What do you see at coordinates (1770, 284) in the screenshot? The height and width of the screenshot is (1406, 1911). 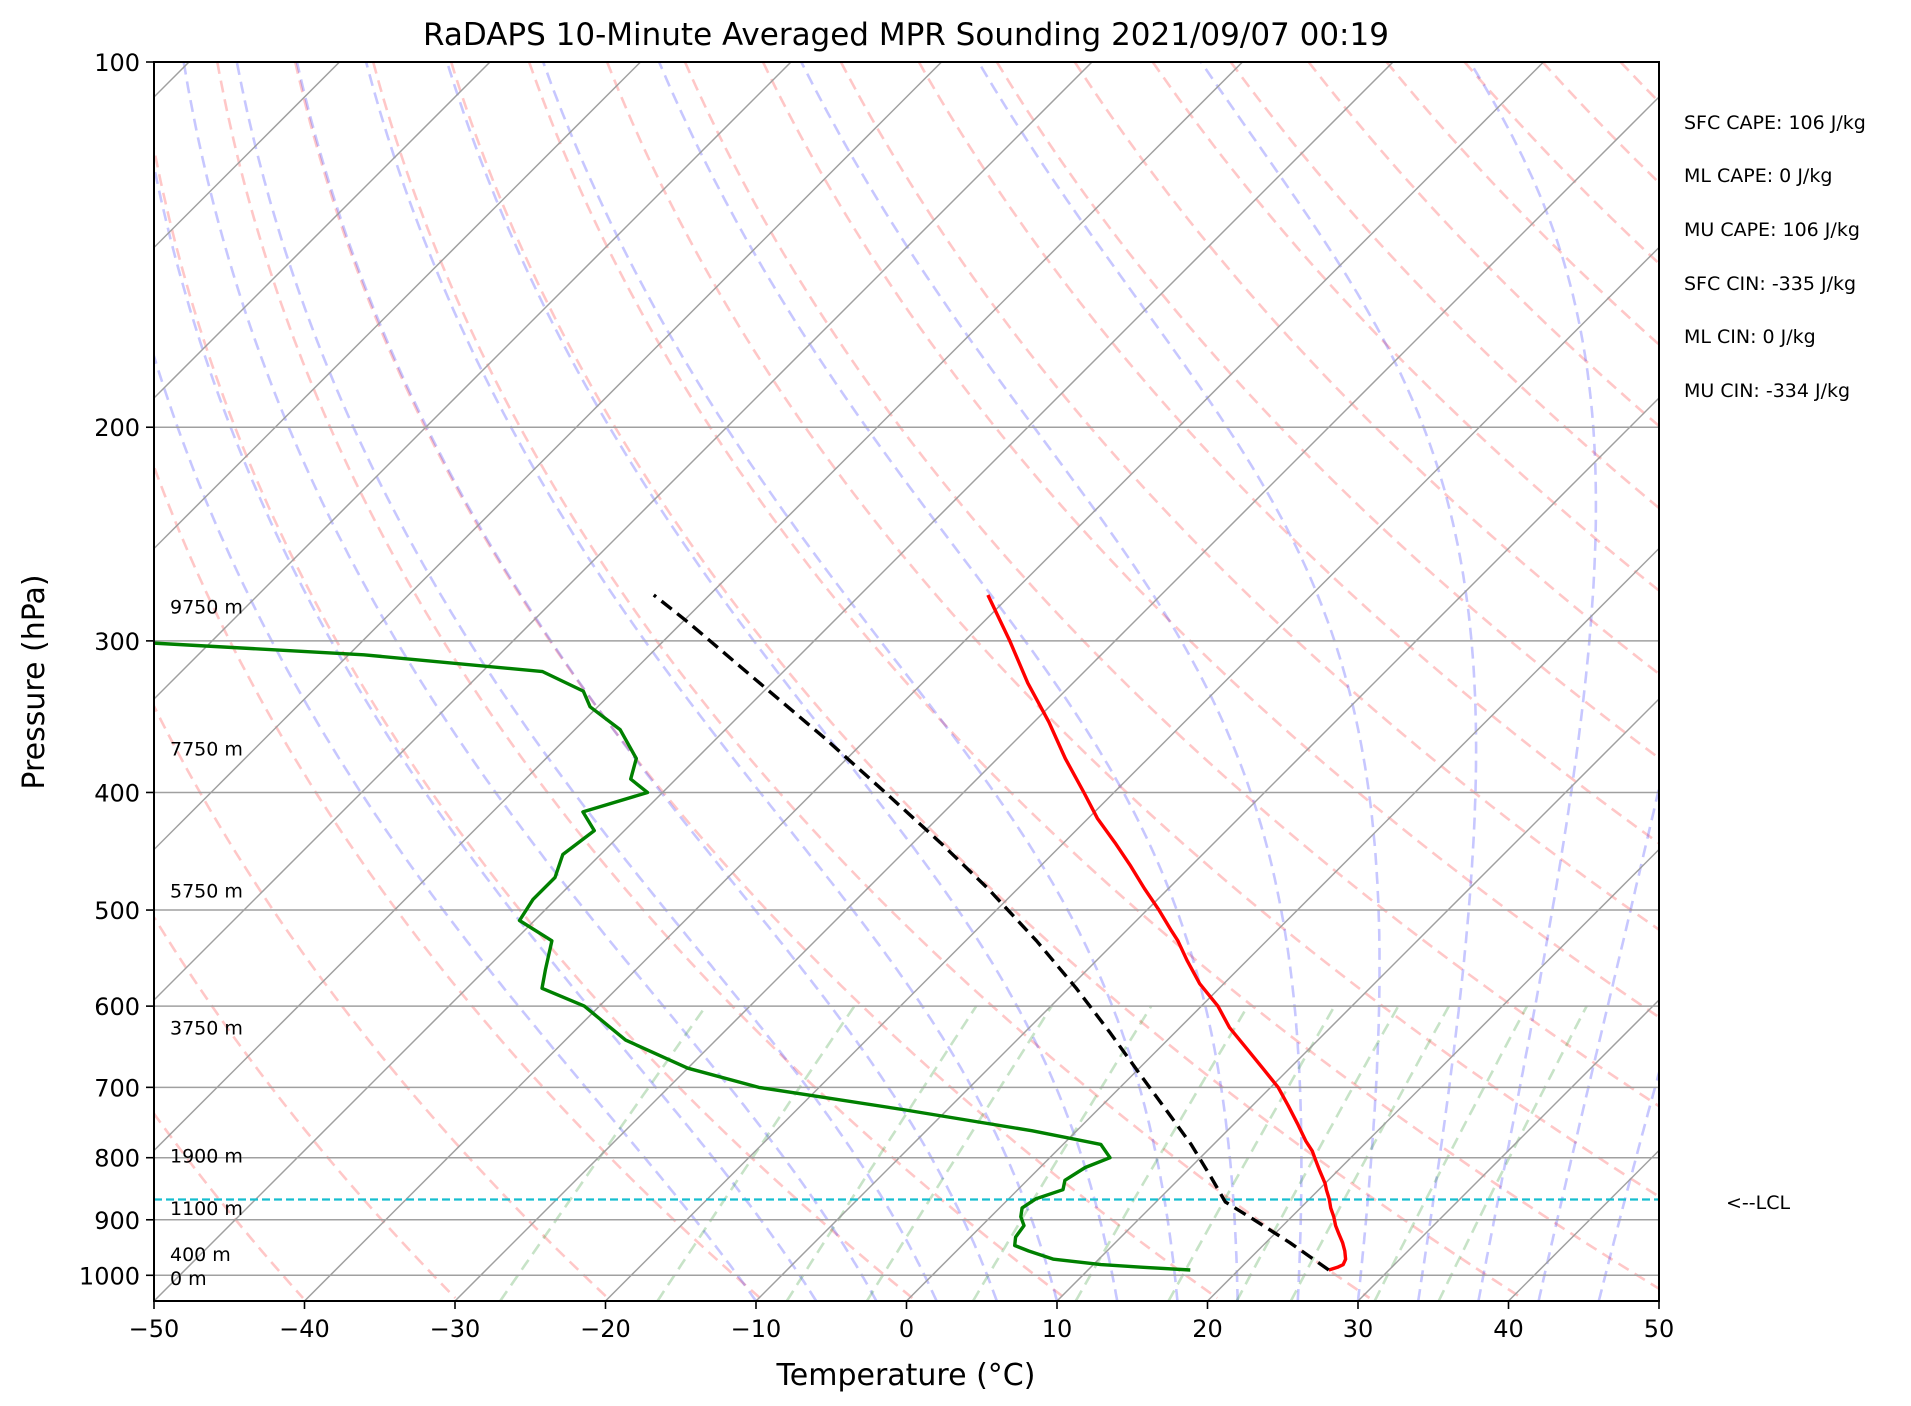 I see `stat-sfc-cin: SFC CIN: -335 J/kg` at bounding box center [1770, 284].